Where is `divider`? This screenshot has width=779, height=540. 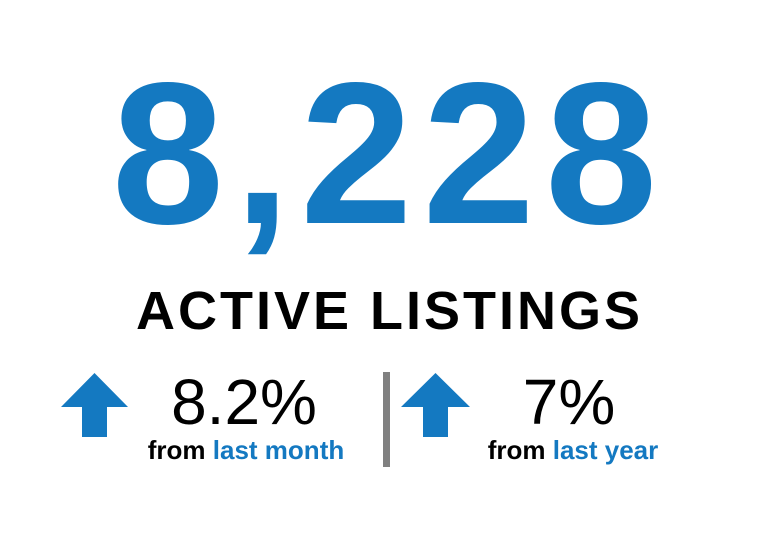
divider is located at coordinates (386, 419).